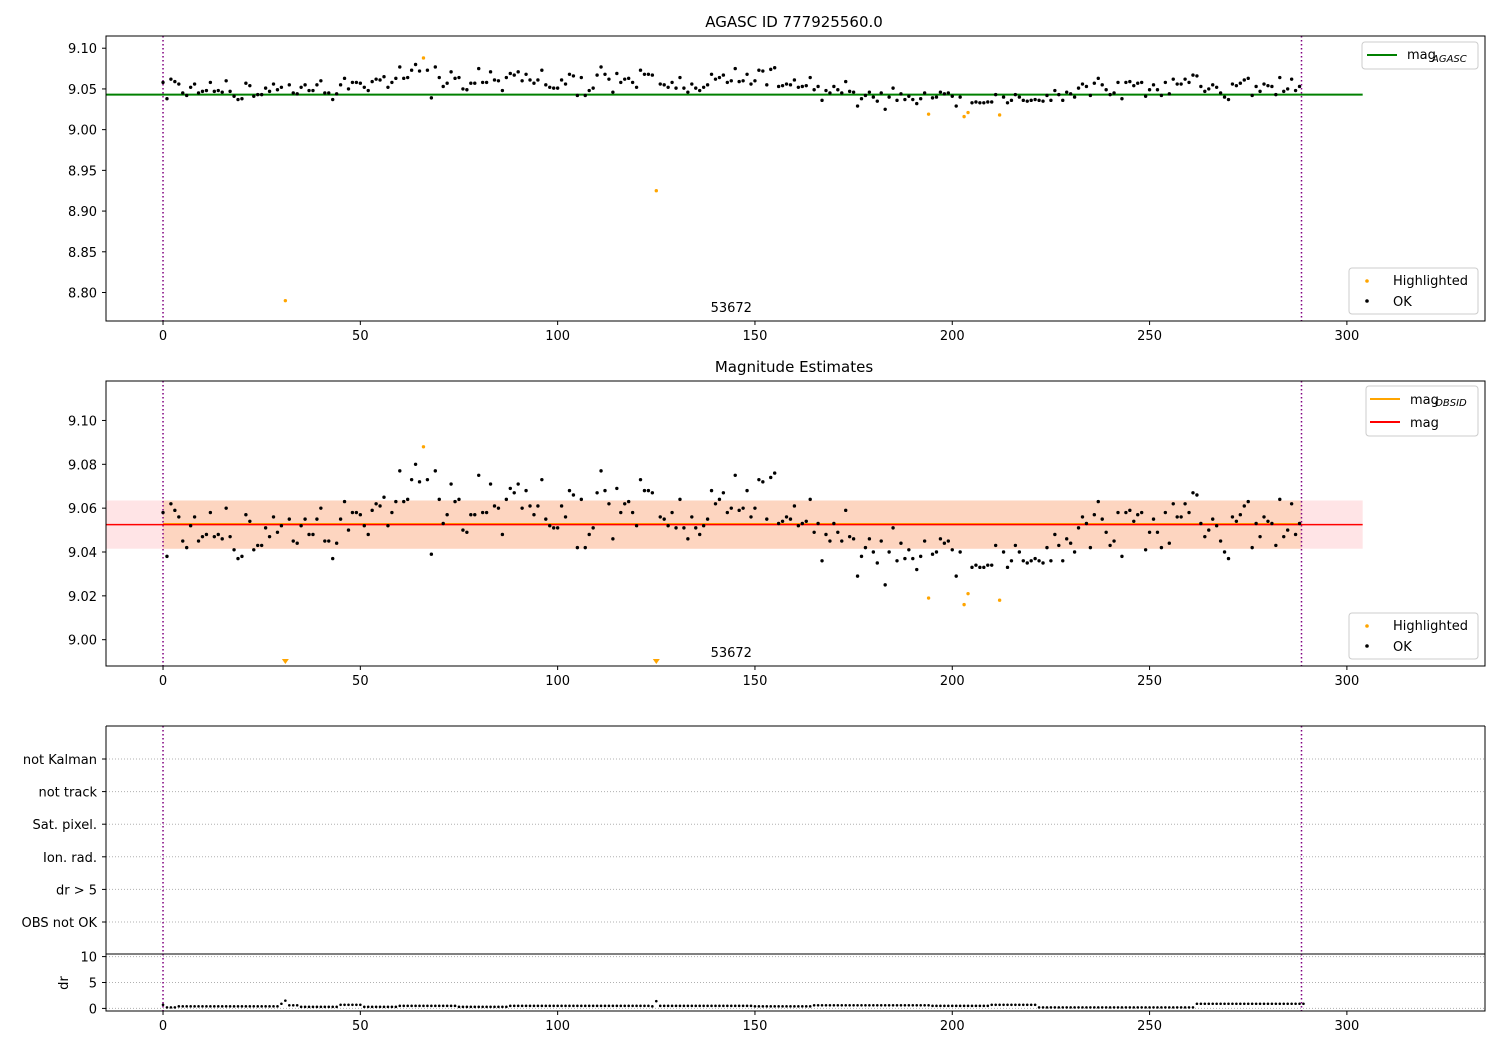 The height and width of the screenshot is (1050, 1500). What do you see at coordinates (952, 681) in the screenshot?
I see `x-tick-label: 200` at bounding box center [952, 681].